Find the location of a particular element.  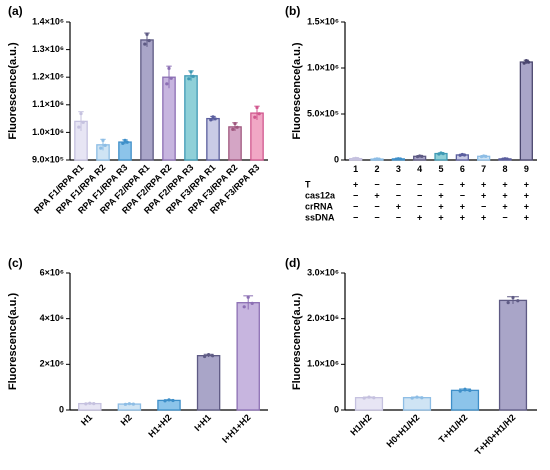

bar-rpa-f1-rpa-r3 is located at coordinates (125, 151).